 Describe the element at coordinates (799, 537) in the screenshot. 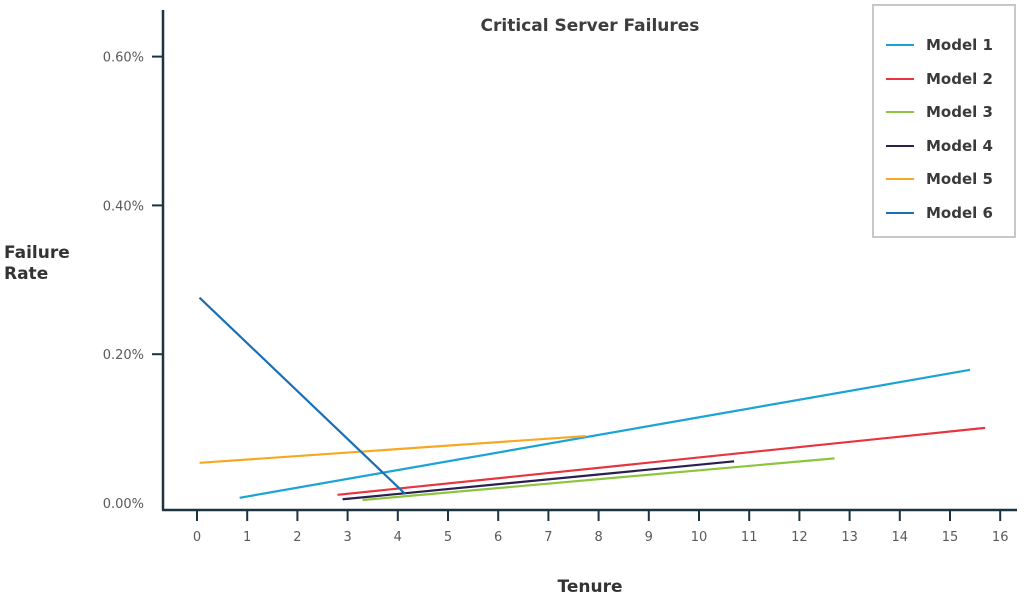

I see `x-tick-label: 12` at that location.